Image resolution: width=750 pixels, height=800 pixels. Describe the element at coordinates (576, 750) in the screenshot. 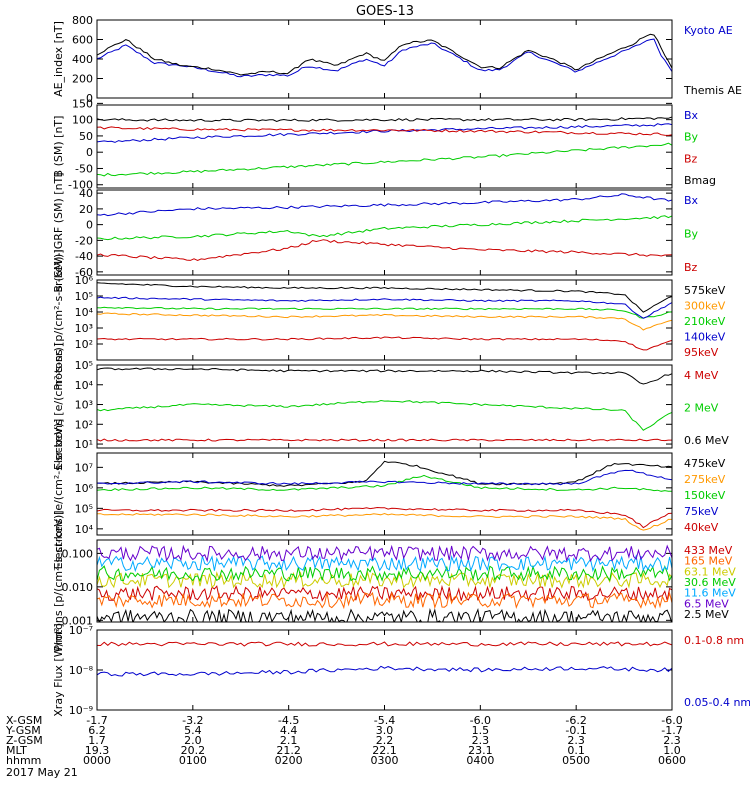

I see `ephemeris-value: 0.1` at that location.